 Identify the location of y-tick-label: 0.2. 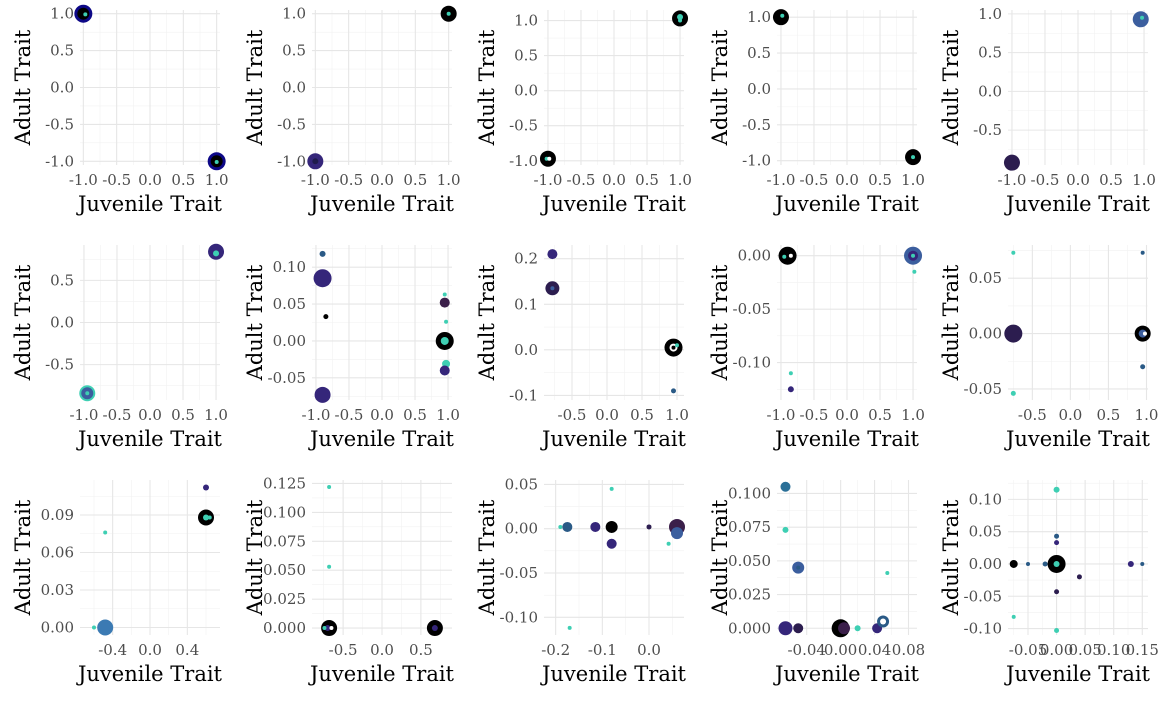
(526, 259).